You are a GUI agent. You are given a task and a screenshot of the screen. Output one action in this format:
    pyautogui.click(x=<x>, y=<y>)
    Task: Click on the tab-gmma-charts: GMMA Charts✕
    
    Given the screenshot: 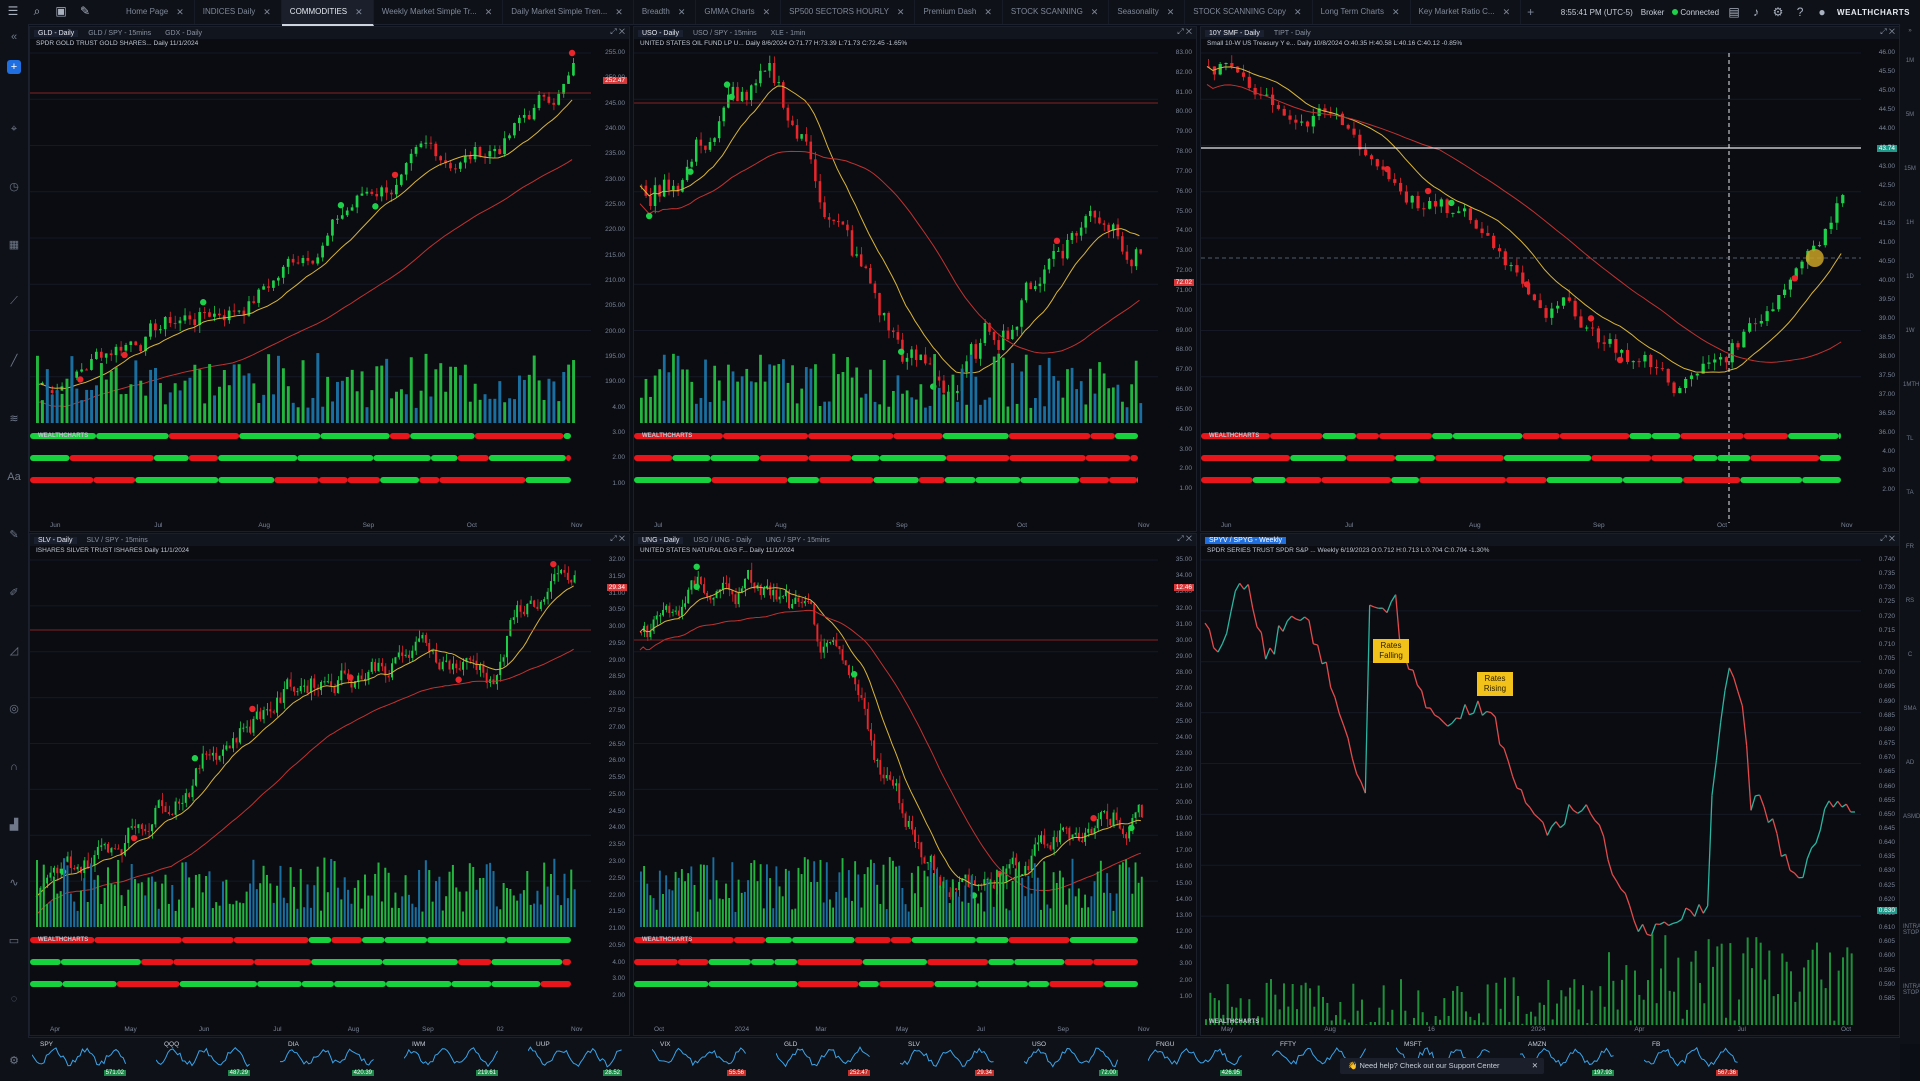 What is the action you would take?
    pyautogui.click(x=738, y=12)
    